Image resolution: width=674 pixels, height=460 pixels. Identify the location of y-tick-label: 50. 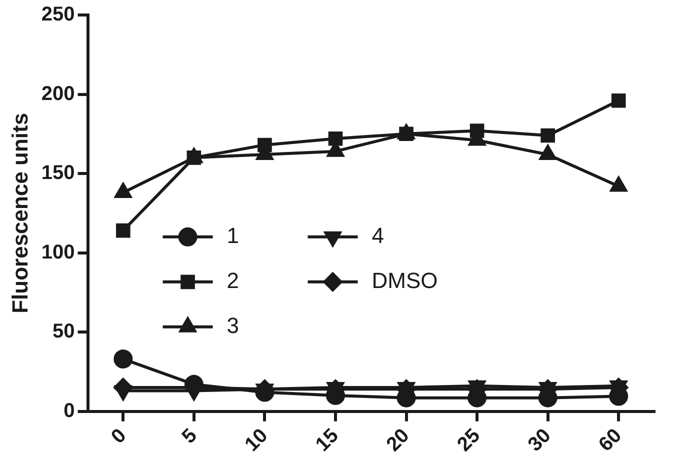
(63, 331).